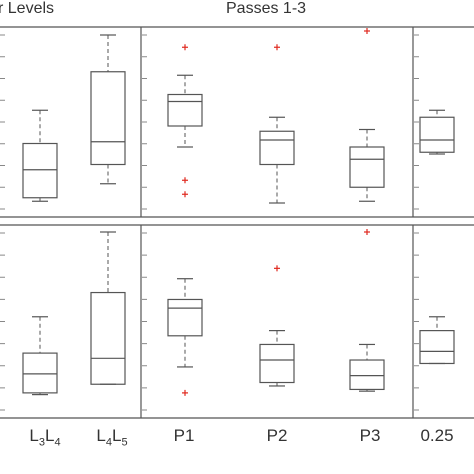 Image resolution: width=474 pixels, height=474 pixels. I want to click on category-label-p2: P2, so click(277, 435).